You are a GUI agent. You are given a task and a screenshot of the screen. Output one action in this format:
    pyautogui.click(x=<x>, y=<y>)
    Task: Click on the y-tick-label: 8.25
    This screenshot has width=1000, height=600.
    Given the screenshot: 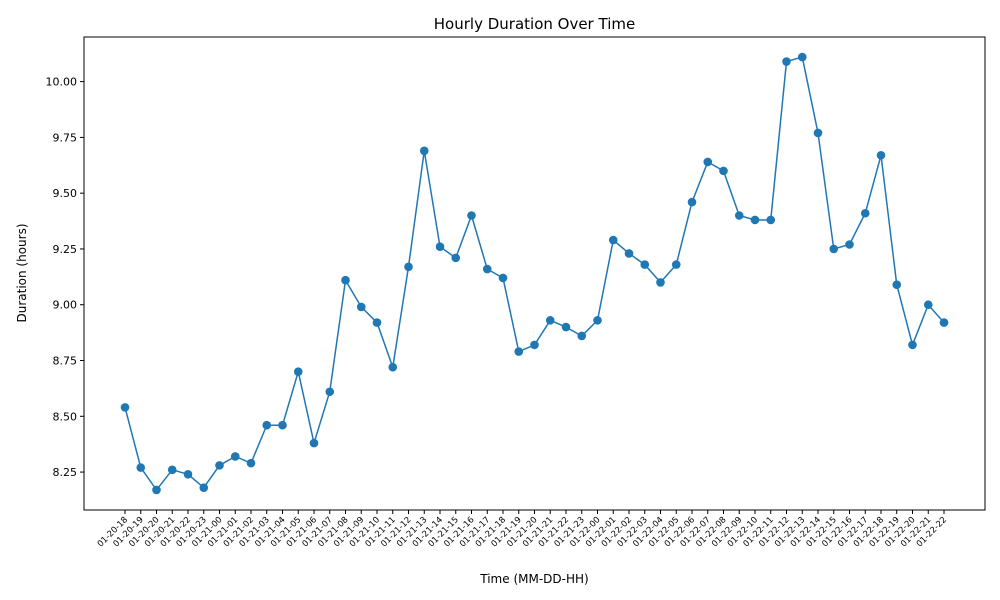 What is the action you would take?
    pyautogui.click(x=65, y=472)
    